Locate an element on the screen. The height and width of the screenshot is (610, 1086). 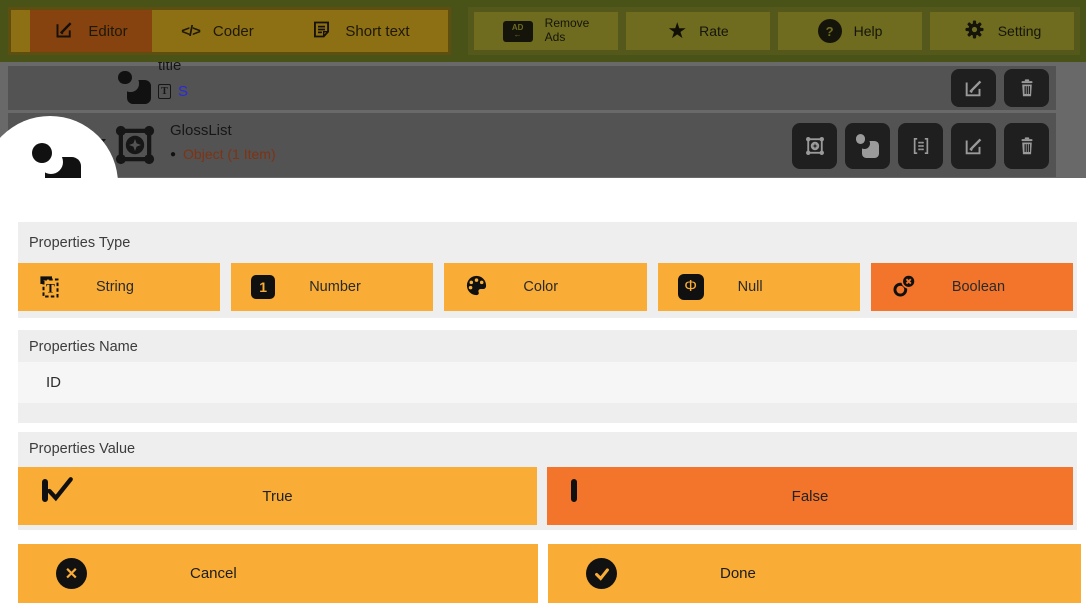
palette-icon is located at coordinates (476, 287).